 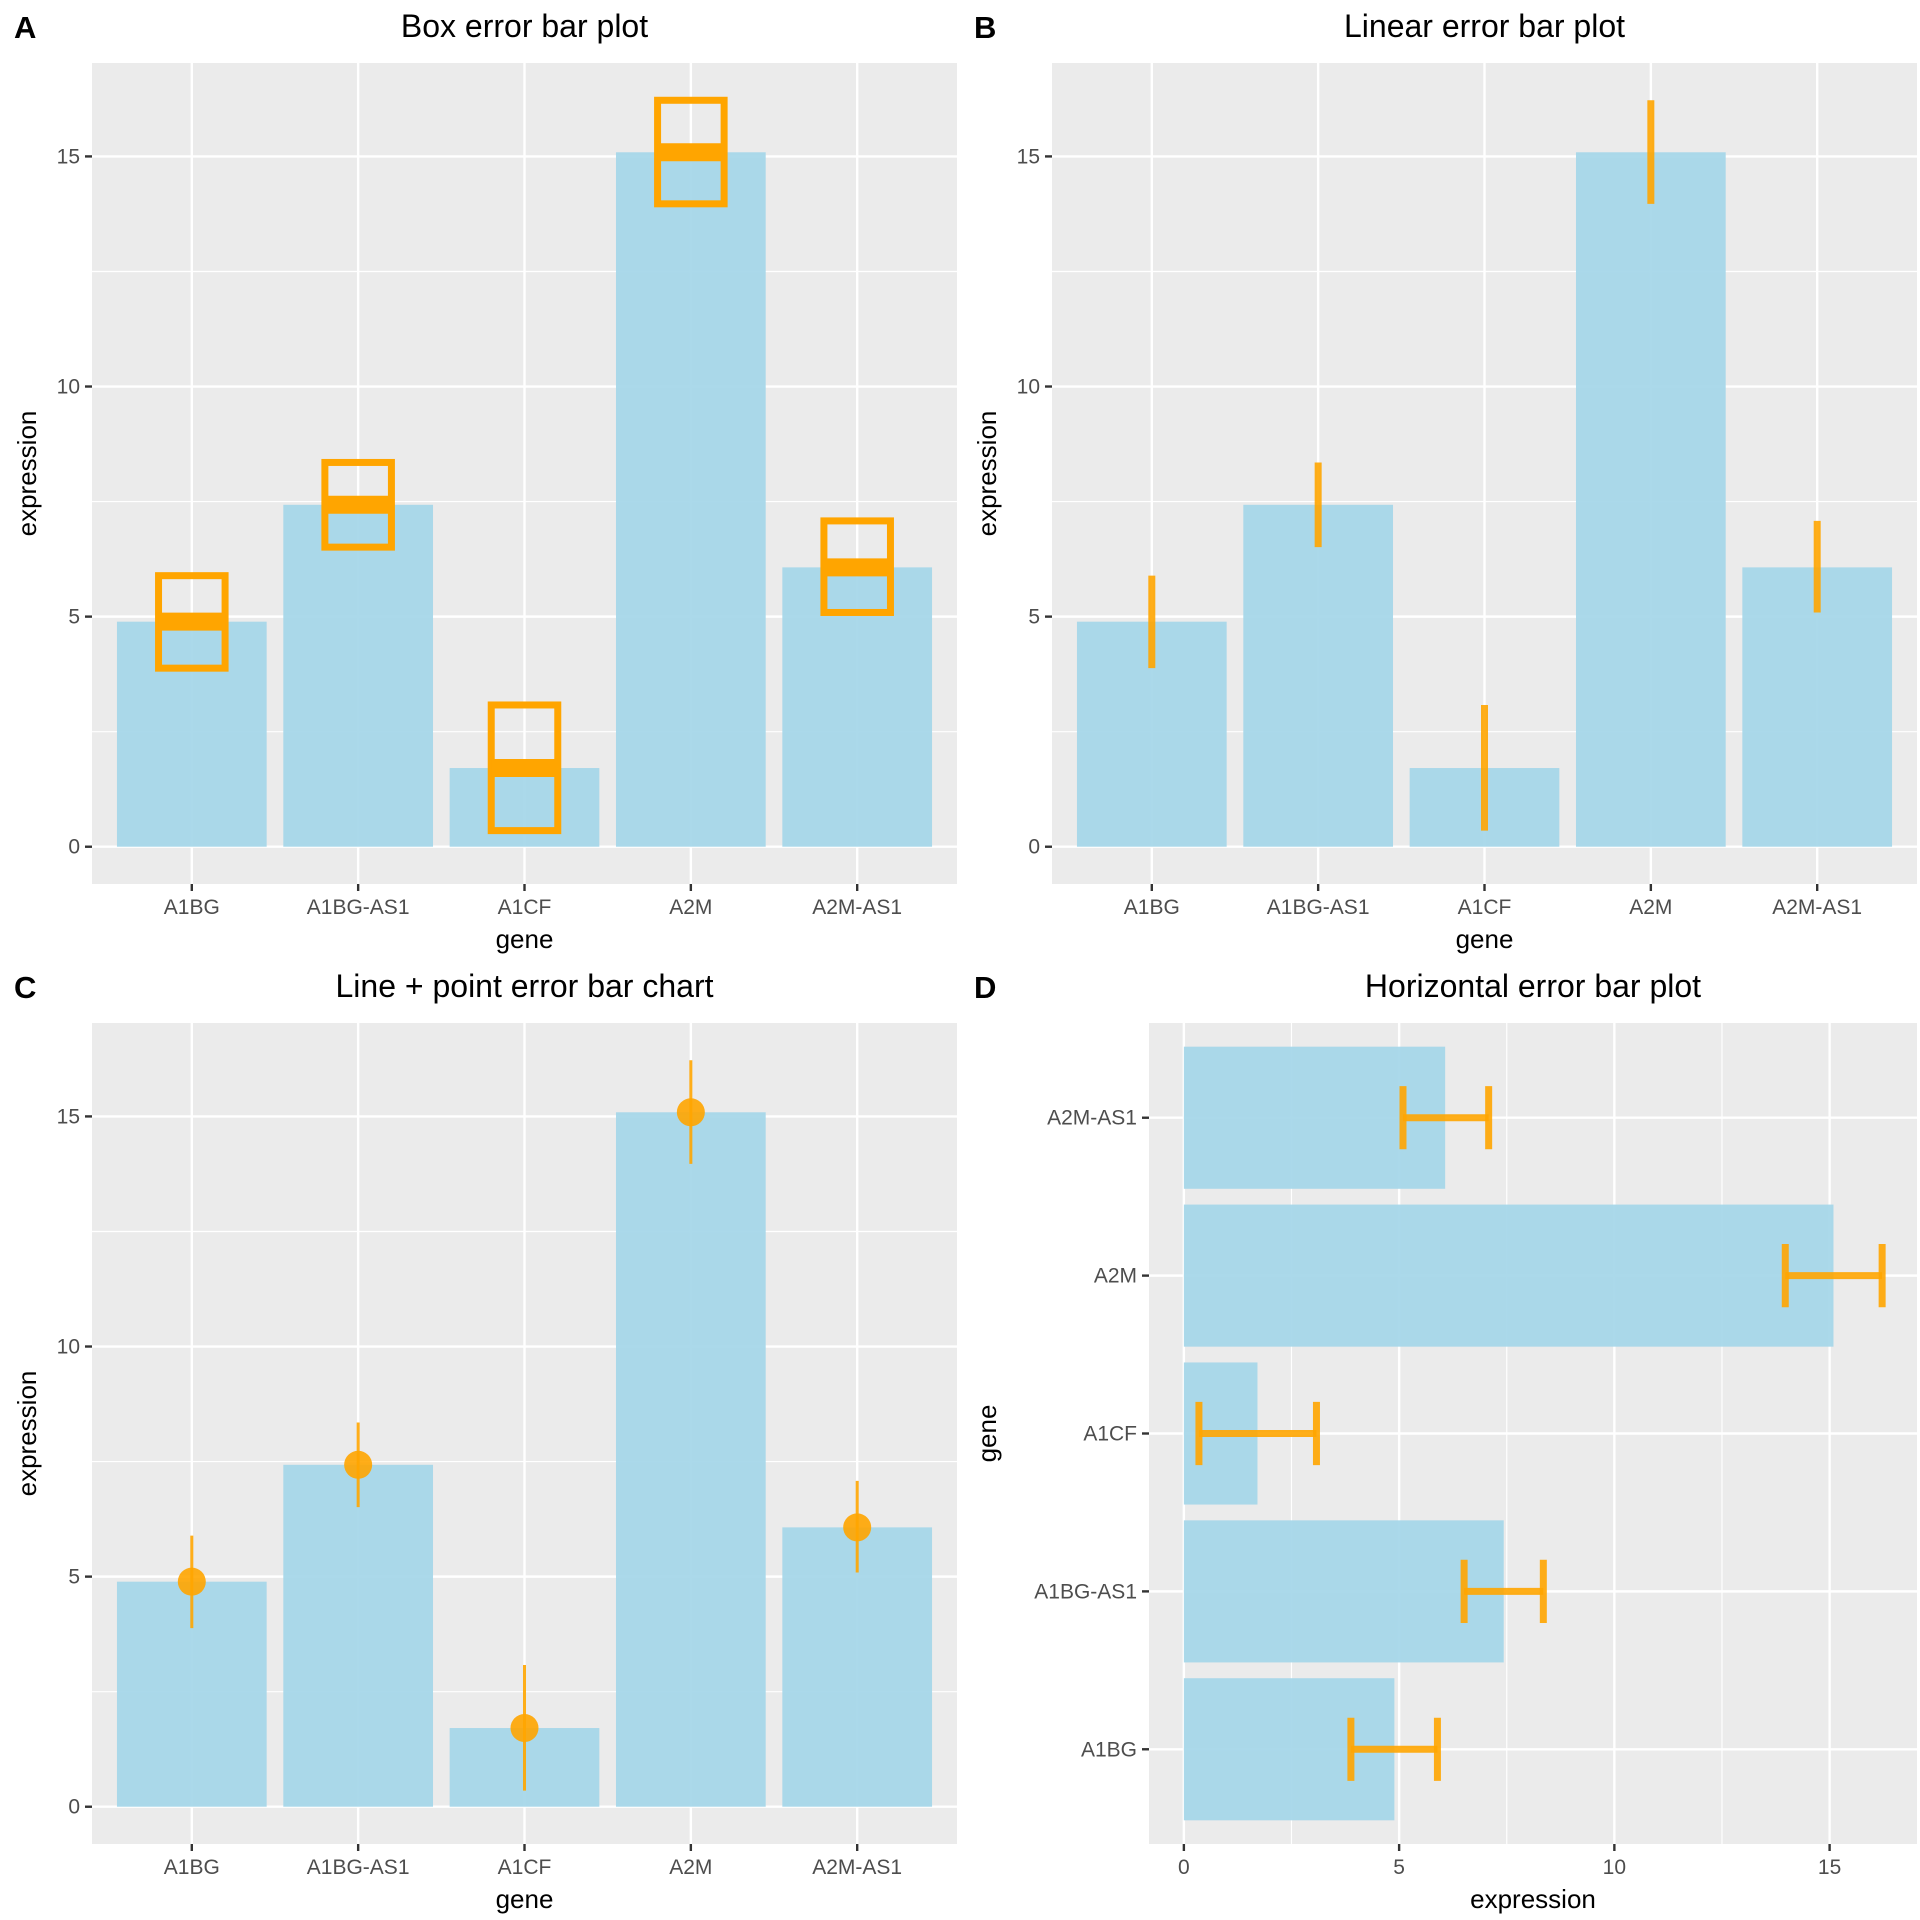 What do you see at coordinates (1092, 1118) in the screenshot?
I see `y-tick-label: A2M-AS1` at bounding box center [1092, 1118].